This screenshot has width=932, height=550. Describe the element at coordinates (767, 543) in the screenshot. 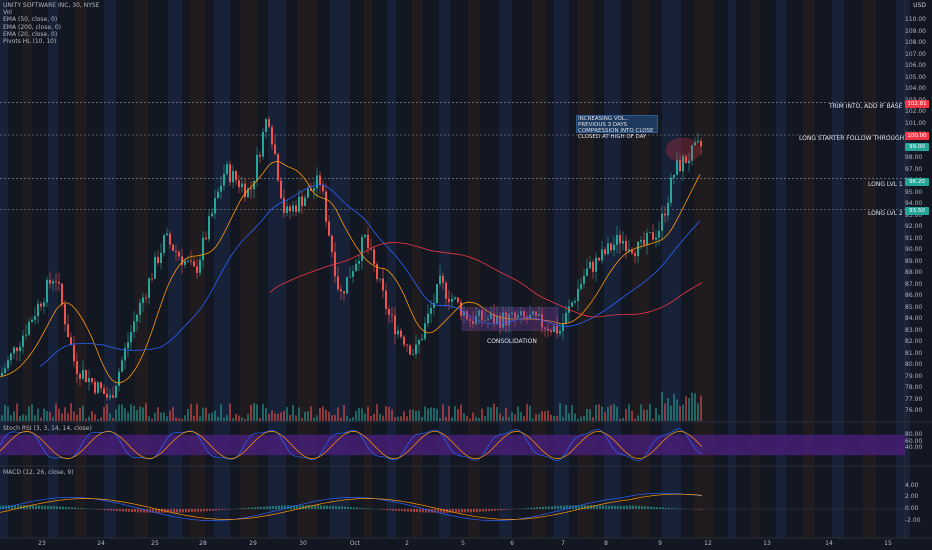

I see `date-tick: 13` at that location.